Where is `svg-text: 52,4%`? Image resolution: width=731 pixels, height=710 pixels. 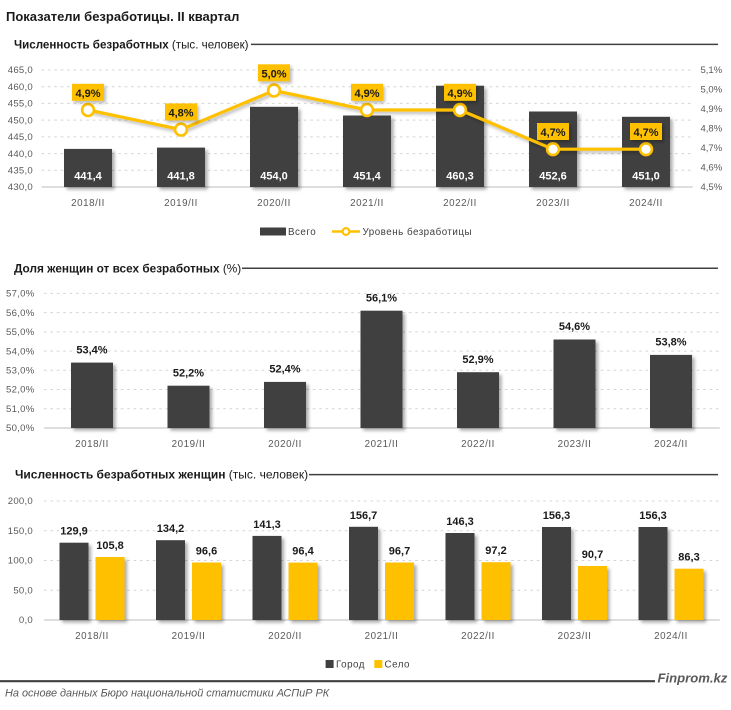
svg-text: 52,4% is located at coordinates (284, 370).